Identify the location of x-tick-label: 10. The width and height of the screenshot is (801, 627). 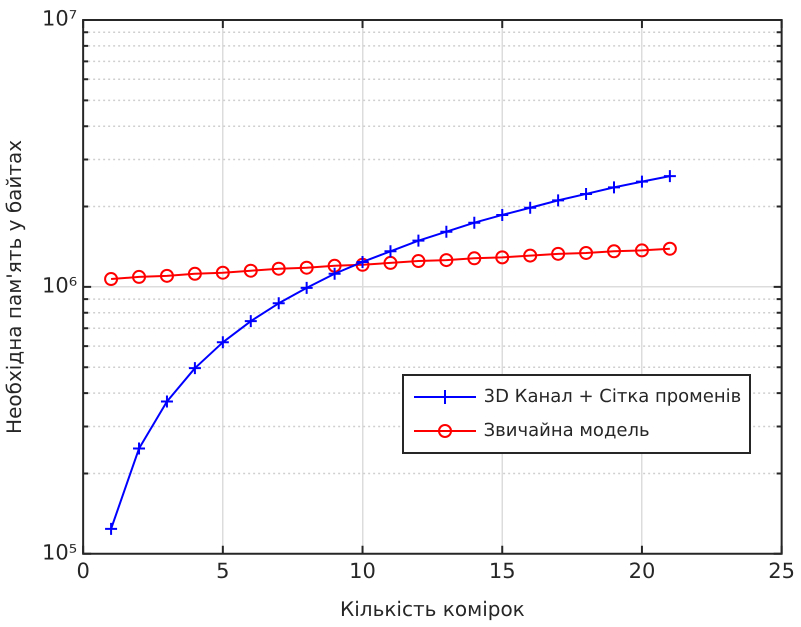
(362, 570).